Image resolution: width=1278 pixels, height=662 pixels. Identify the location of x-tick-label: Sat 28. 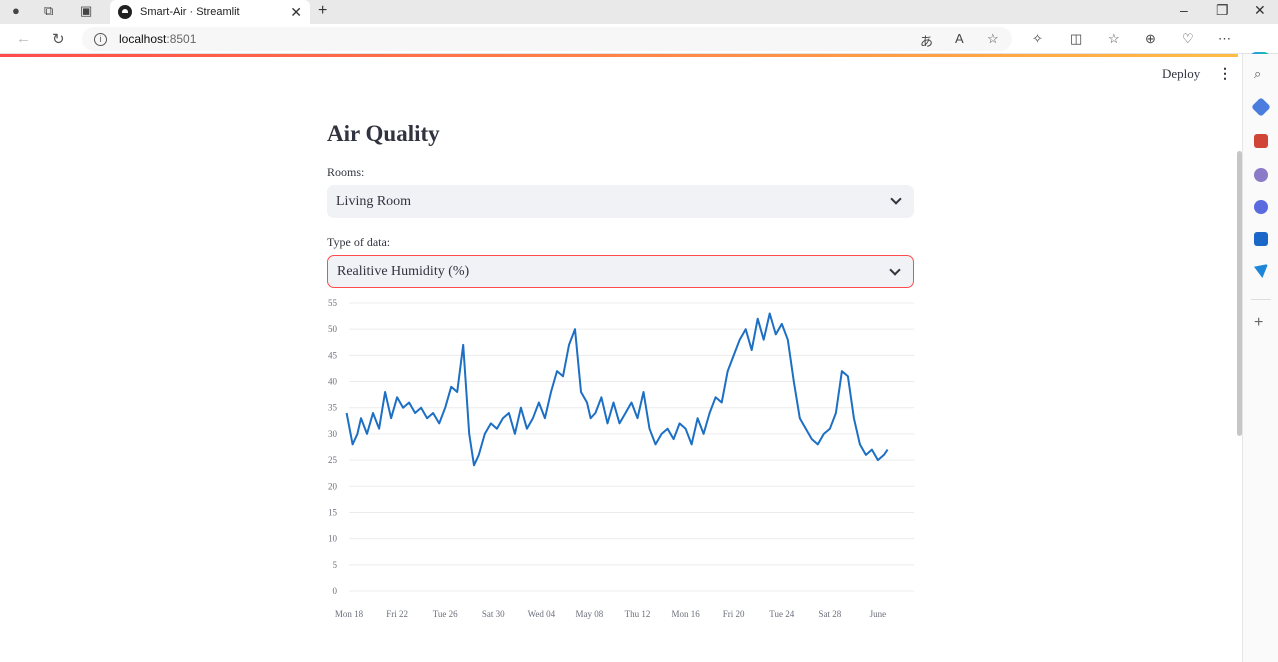
(829, 614).